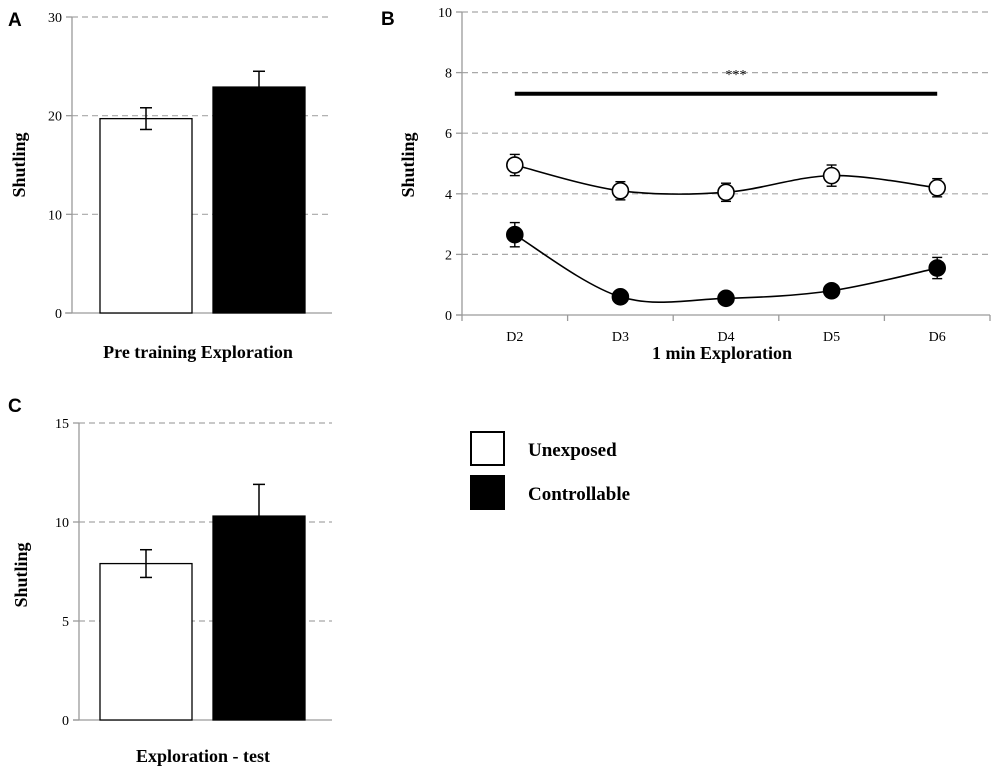 This screenshot has width=1000, height=776. I want to click on significance-annotation: ***, so click(736, 75).